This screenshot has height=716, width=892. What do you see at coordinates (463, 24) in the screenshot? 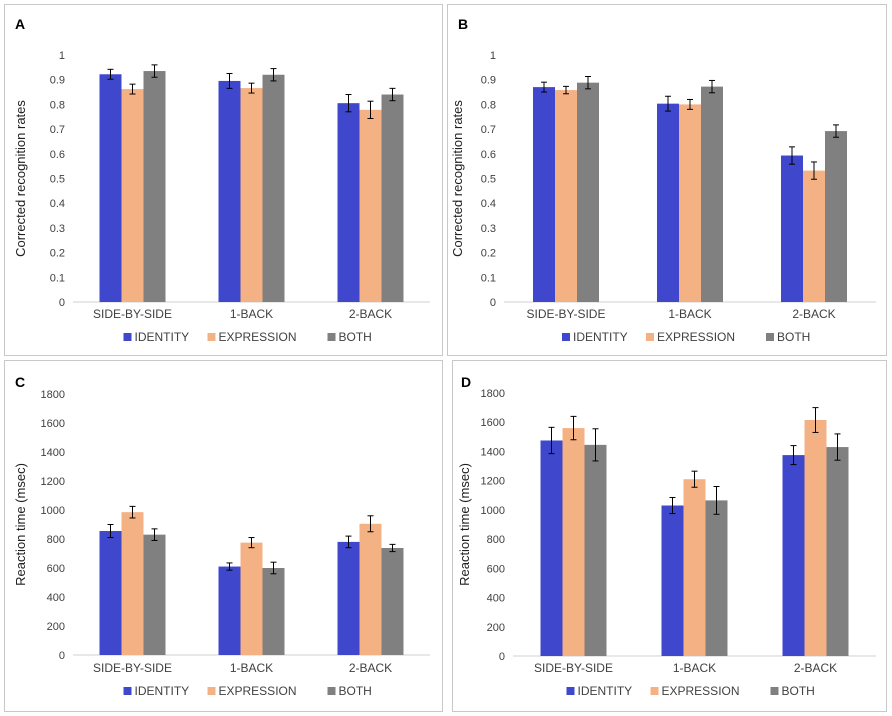
I see `panel-letter: B` at bounding box center [463, 24].